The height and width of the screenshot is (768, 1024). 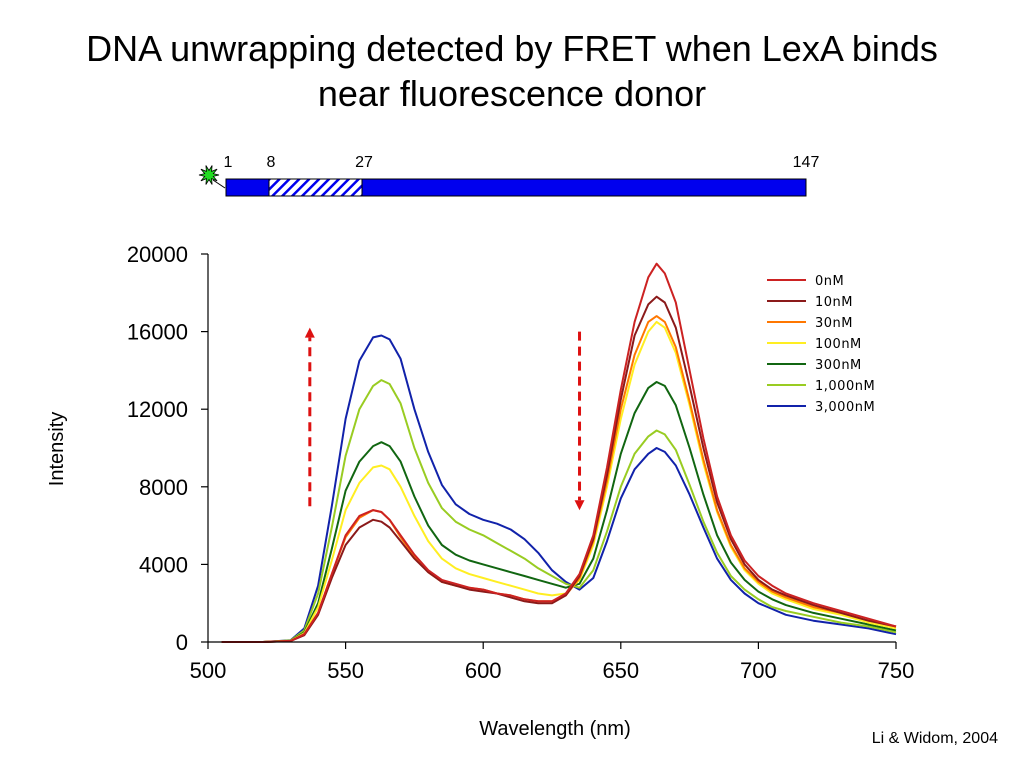 What do you see at coordinates (579, 505) in the screenshot?
I see `arrow-down-head` at bounding box center [579, 505].